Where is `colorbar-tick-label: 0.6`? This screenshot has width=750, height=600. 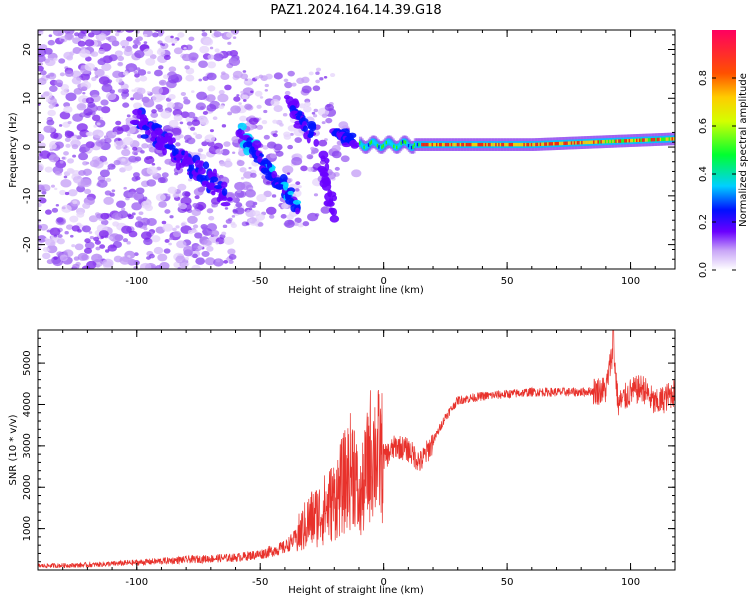 colorbar-tick-label: 0.6 is located at coordinates (703, 126).